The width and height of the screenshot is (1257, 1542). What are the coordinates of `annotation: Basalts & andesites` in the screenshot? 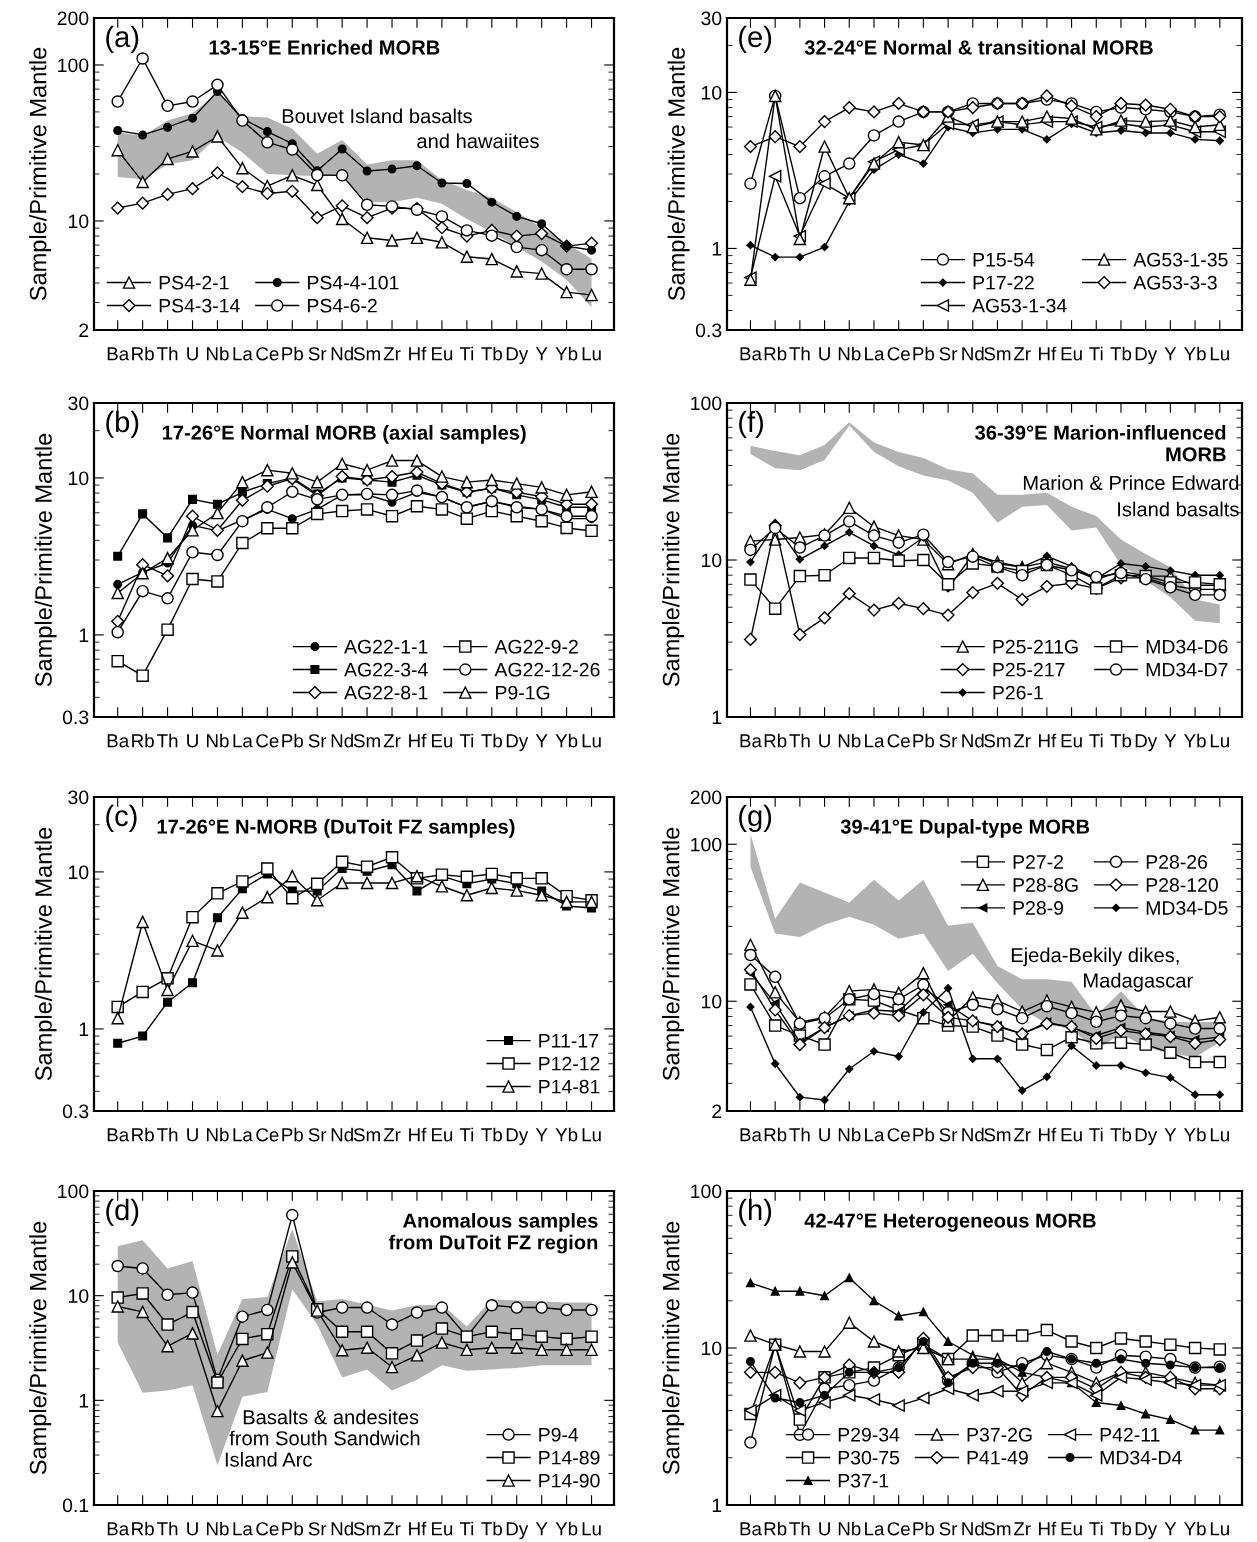 It's located at (331, 1417).